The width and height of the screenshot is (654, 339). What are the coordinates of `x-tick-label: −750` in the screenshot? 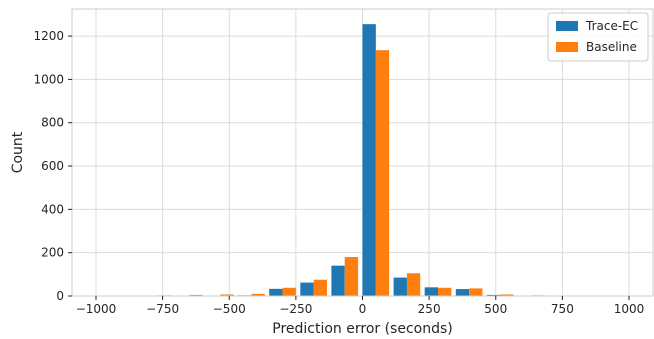 It's located at (162, 309).